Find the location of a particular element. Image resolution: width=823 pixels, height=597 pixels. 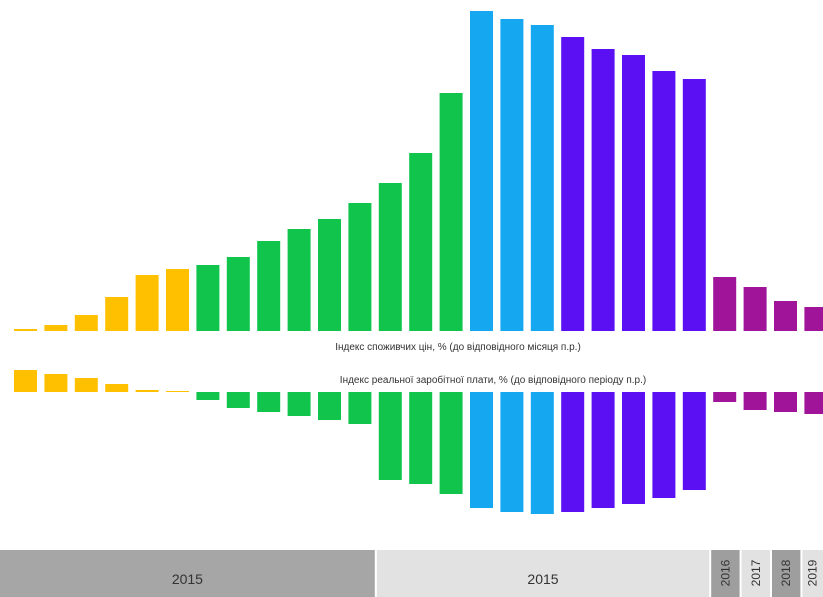

period-label: 2018 is located at coordinates (786, 572).